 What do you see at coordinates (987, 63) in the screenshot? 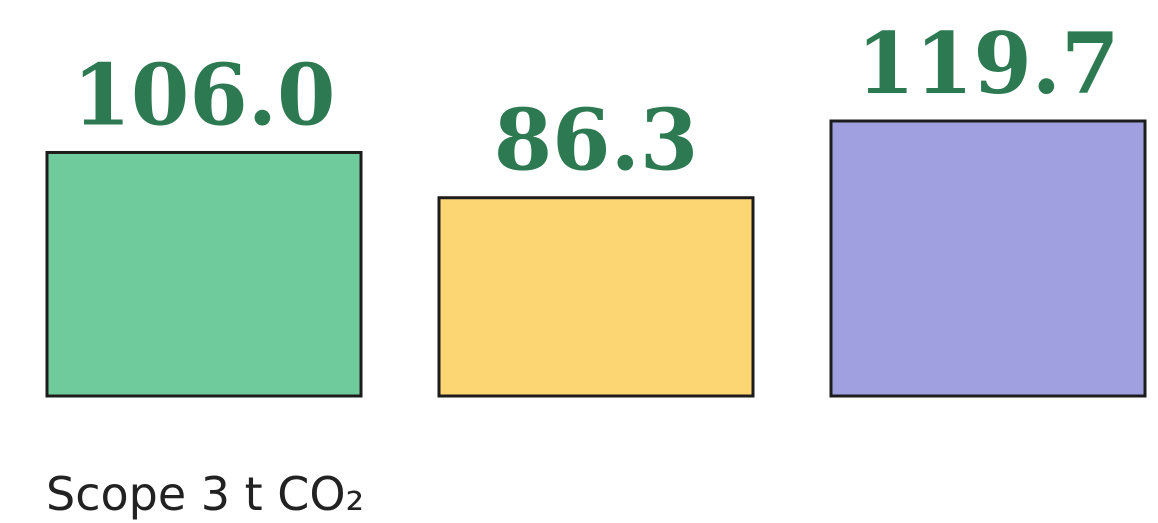
I see `bar-value-label-3: 119.7` at bounding box center [987, 63].